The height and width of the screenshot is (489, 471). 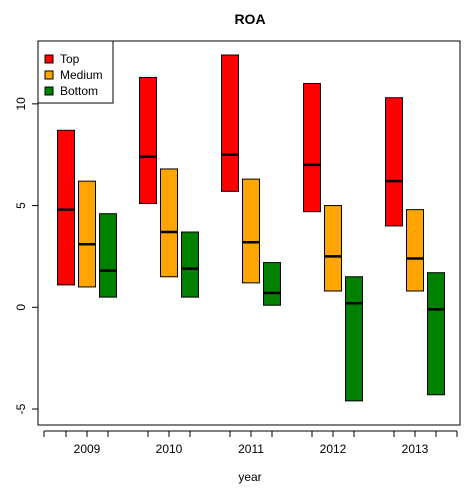 What do you see at coordinates (87, 449) in the screenshot?
I see `x-tick-label-2009: 2009` at bounding box center [87, 449].